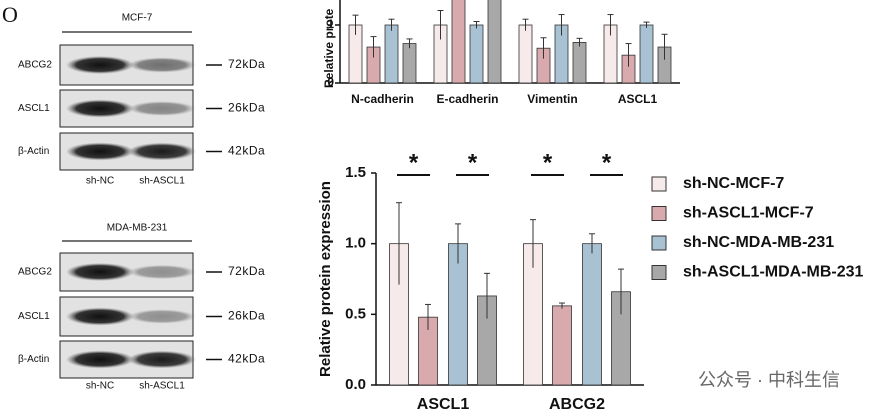  I want to click on x-tick-label: E-cadherin, so click(467, 99).